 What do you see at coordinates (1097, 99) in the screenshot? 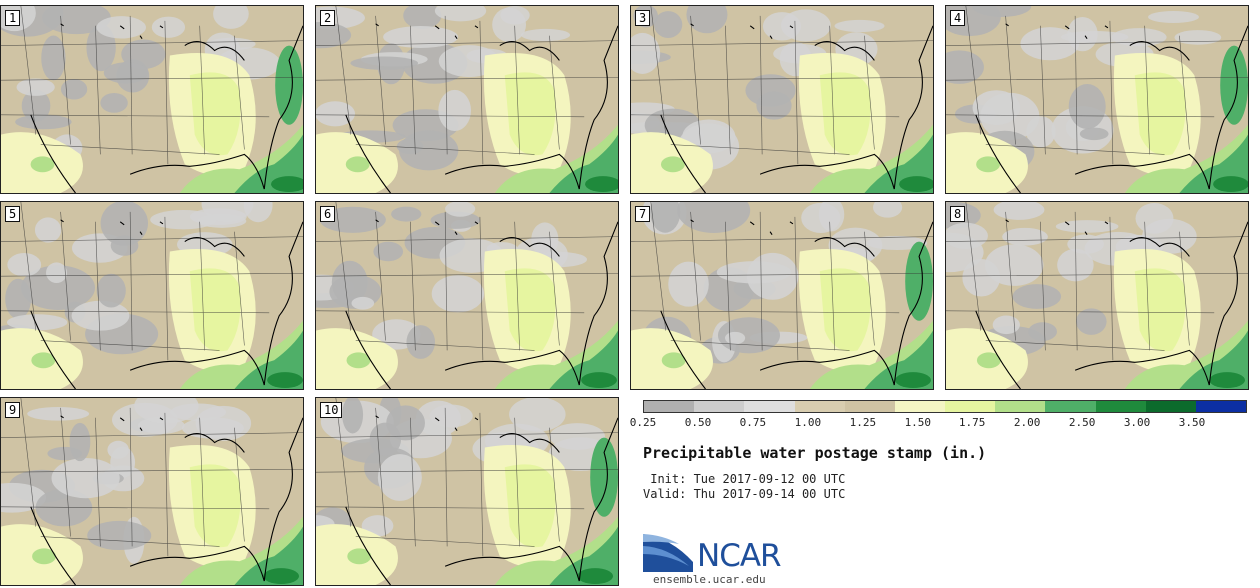
I see `map-panel-4: 4` at bounding box center [1097, 99].